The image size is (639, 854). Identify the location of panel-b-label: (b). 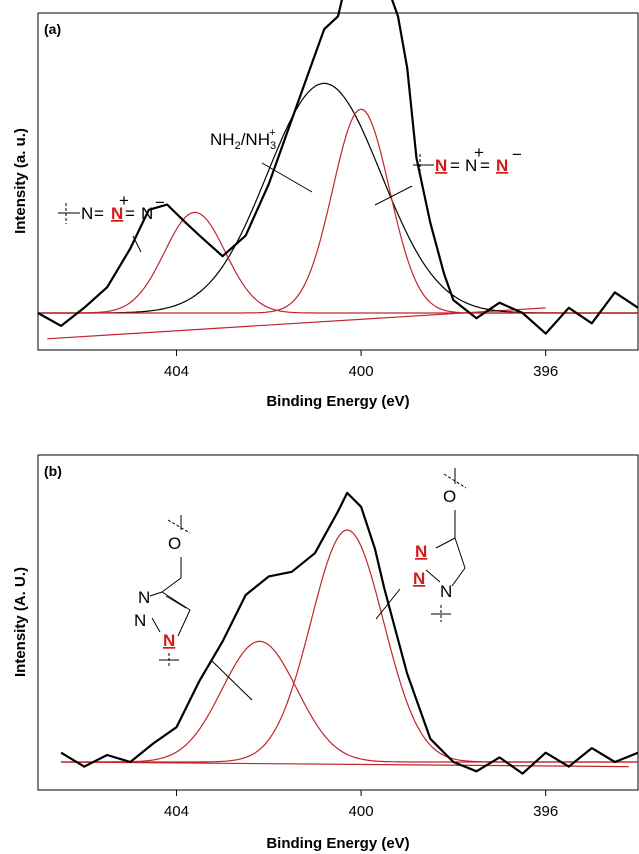
(53, 471).